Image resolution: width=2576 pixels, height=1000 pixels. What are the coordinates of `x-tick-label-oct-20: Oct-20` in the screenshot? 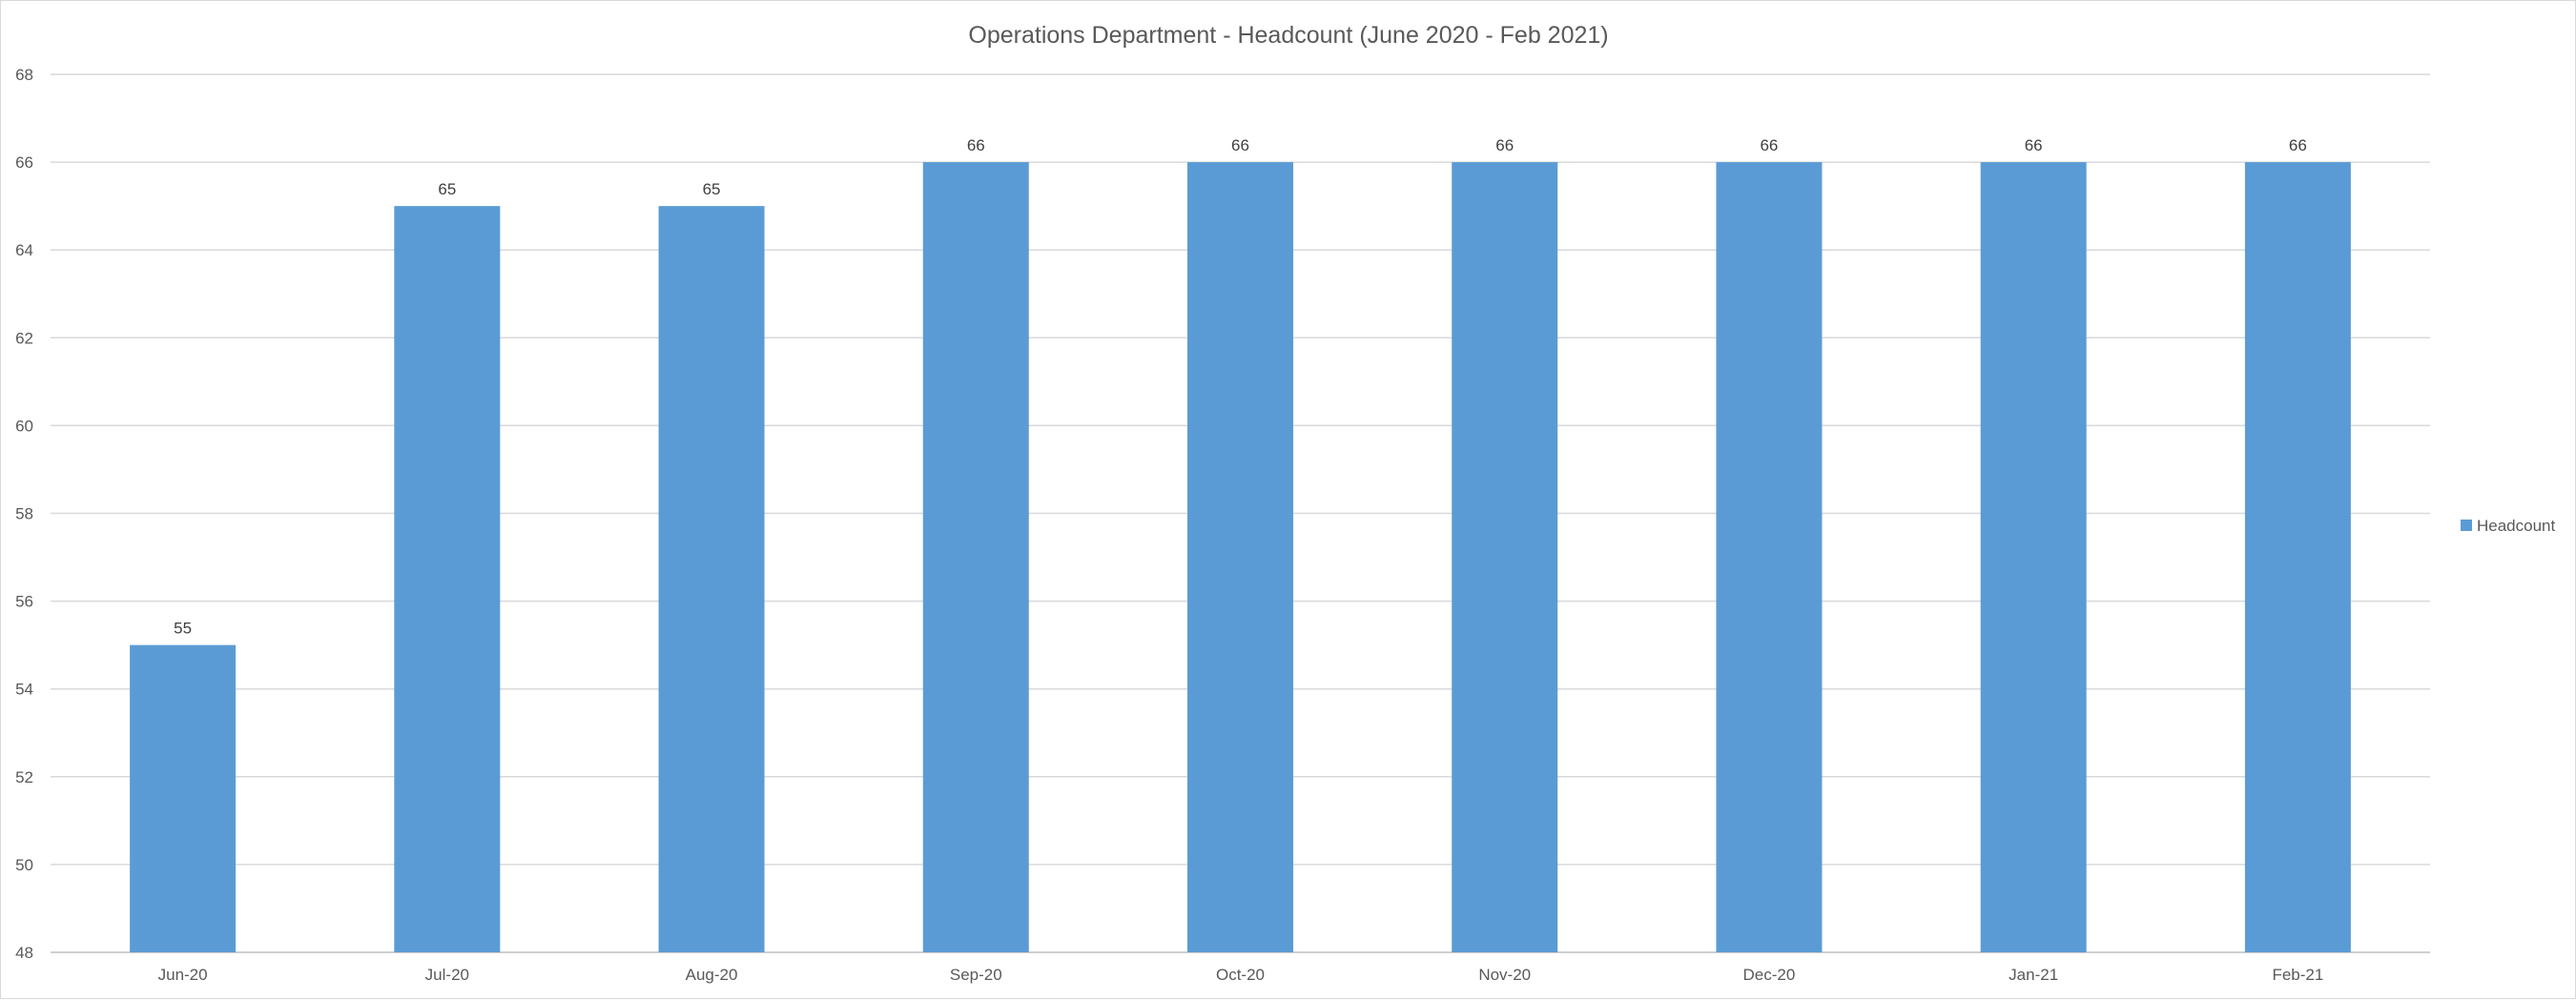 It's located at (1240, 975).